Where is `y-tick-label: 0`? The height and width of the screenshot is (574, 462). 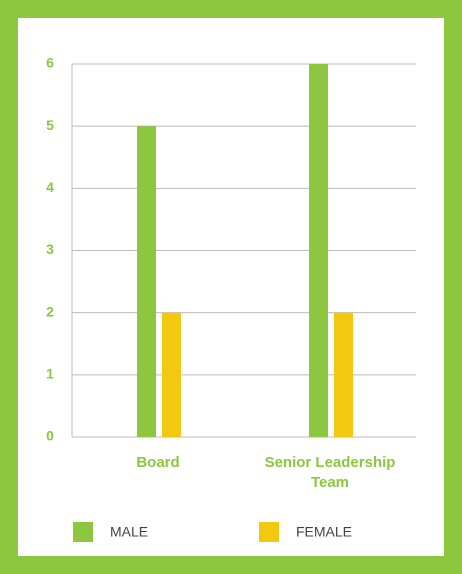 y-tick-label: 0 is located at coordinates (50, 436).